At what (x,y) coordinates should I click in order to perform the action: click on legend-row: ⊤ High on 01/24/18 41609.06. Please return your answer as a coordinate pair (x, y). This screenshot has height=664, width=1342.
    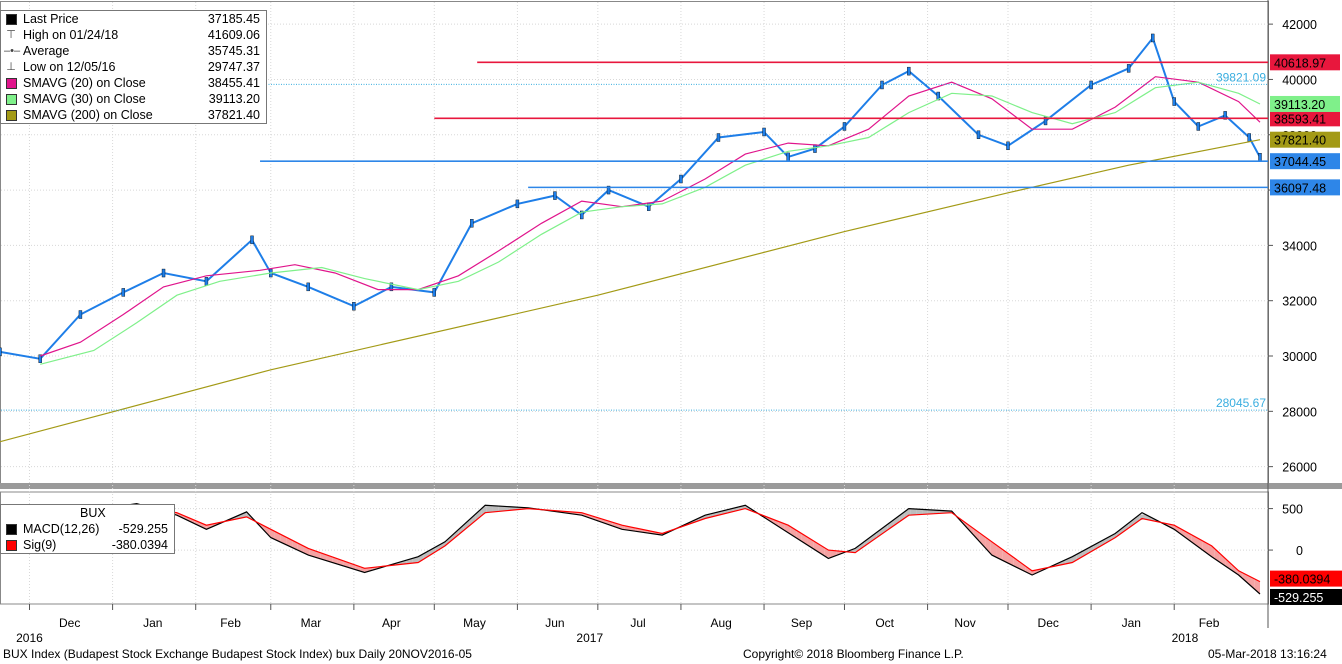
    Looking at the image, I should click on (133, 35).